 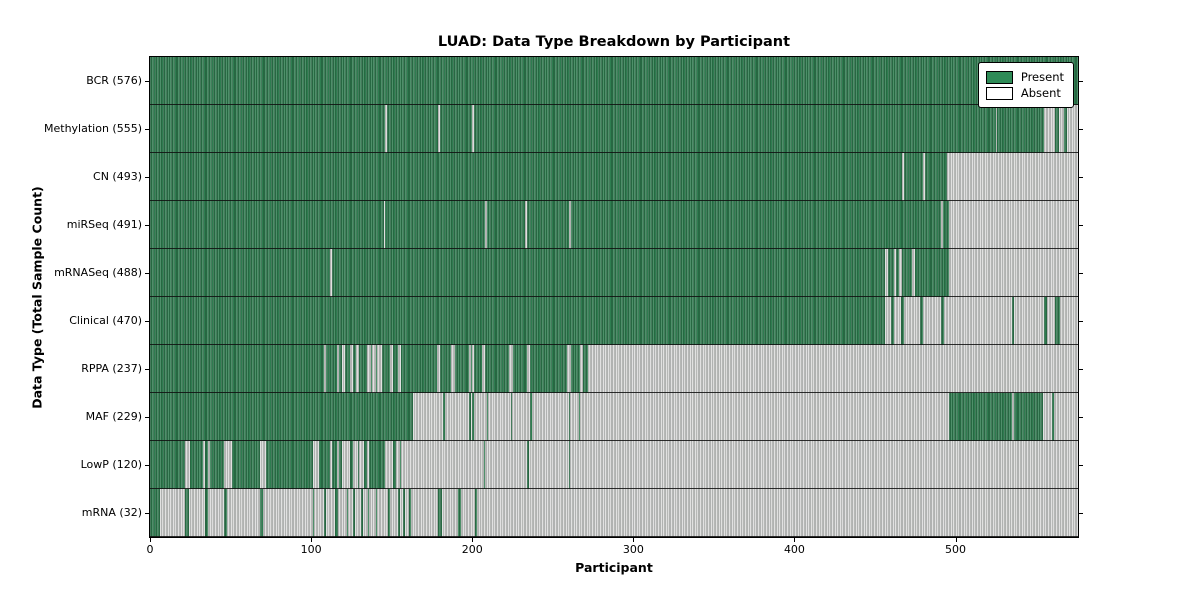 I want to click on heatmap-row-BCR, so click(x=614, y=81).